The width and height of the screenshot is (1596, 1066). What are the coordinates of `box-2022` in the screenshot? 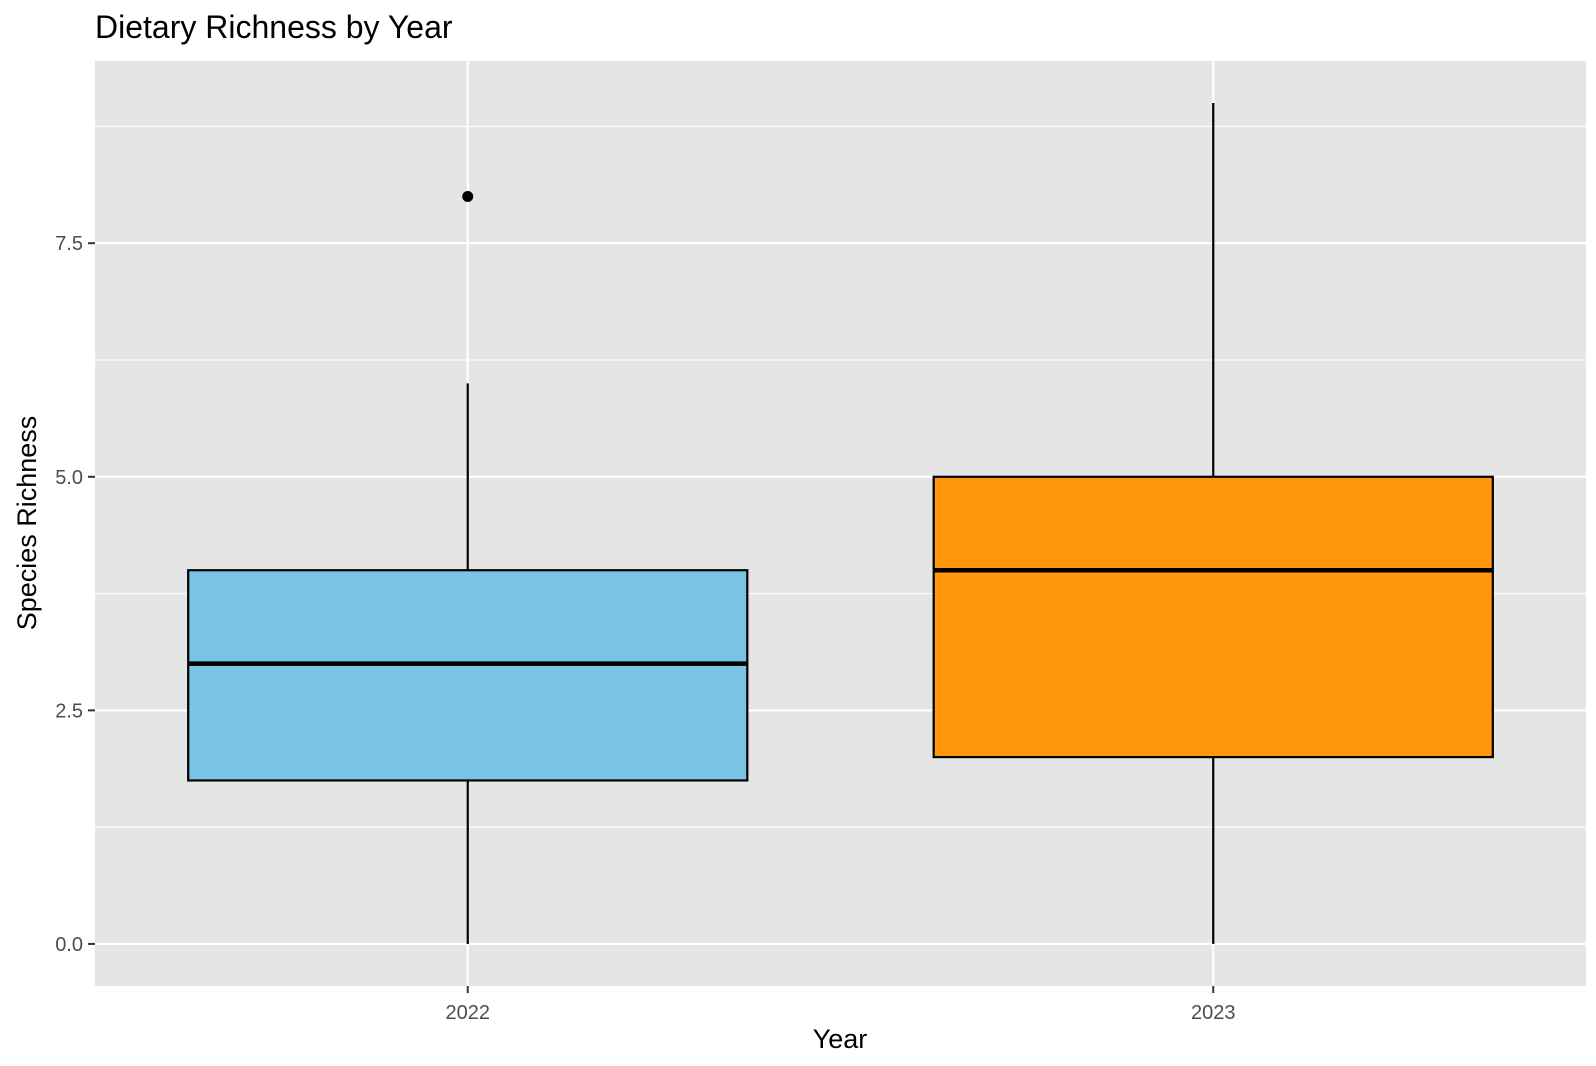 It's located at (468, 675).